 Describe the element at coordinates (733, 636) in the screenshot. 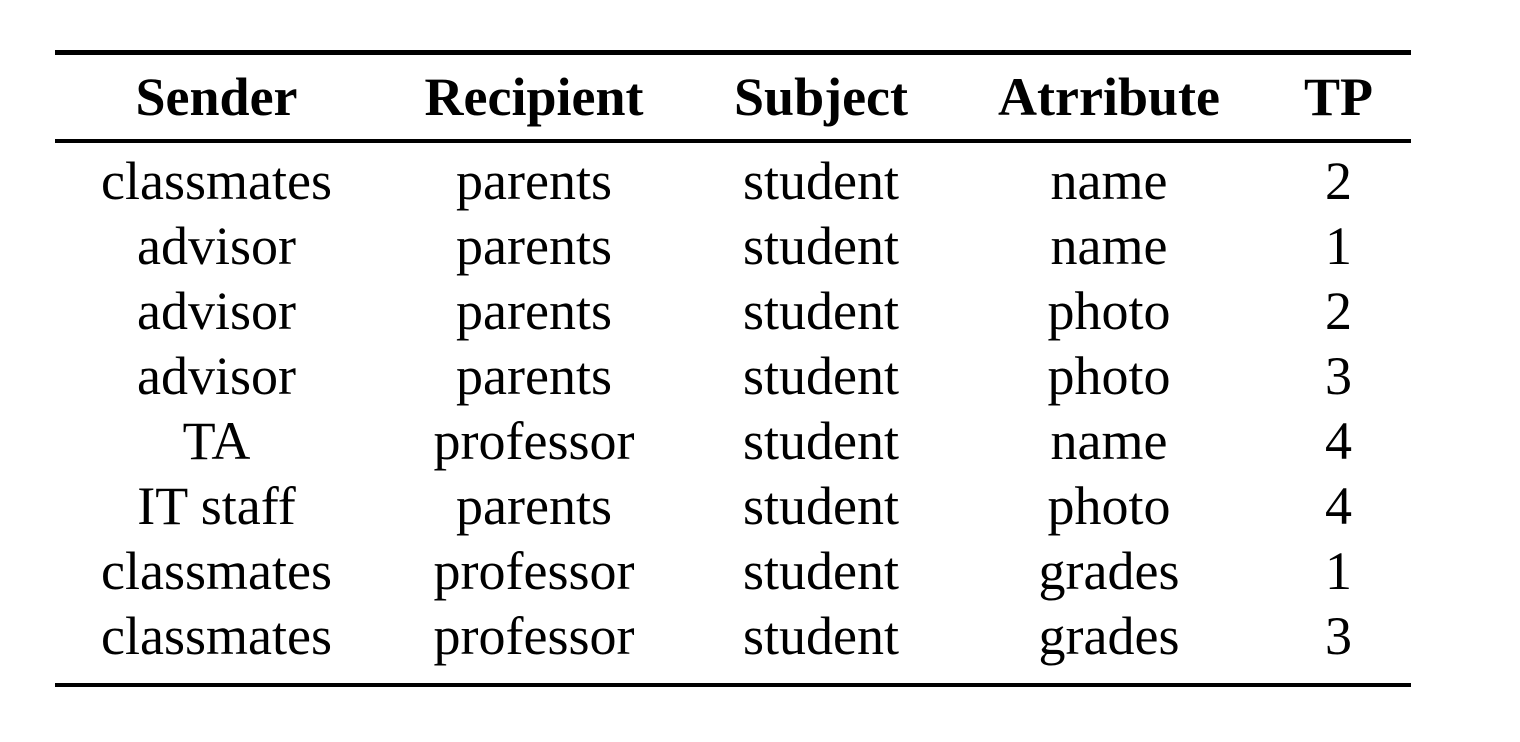

I see `table-row: classmates professor student grades 3` at that location.